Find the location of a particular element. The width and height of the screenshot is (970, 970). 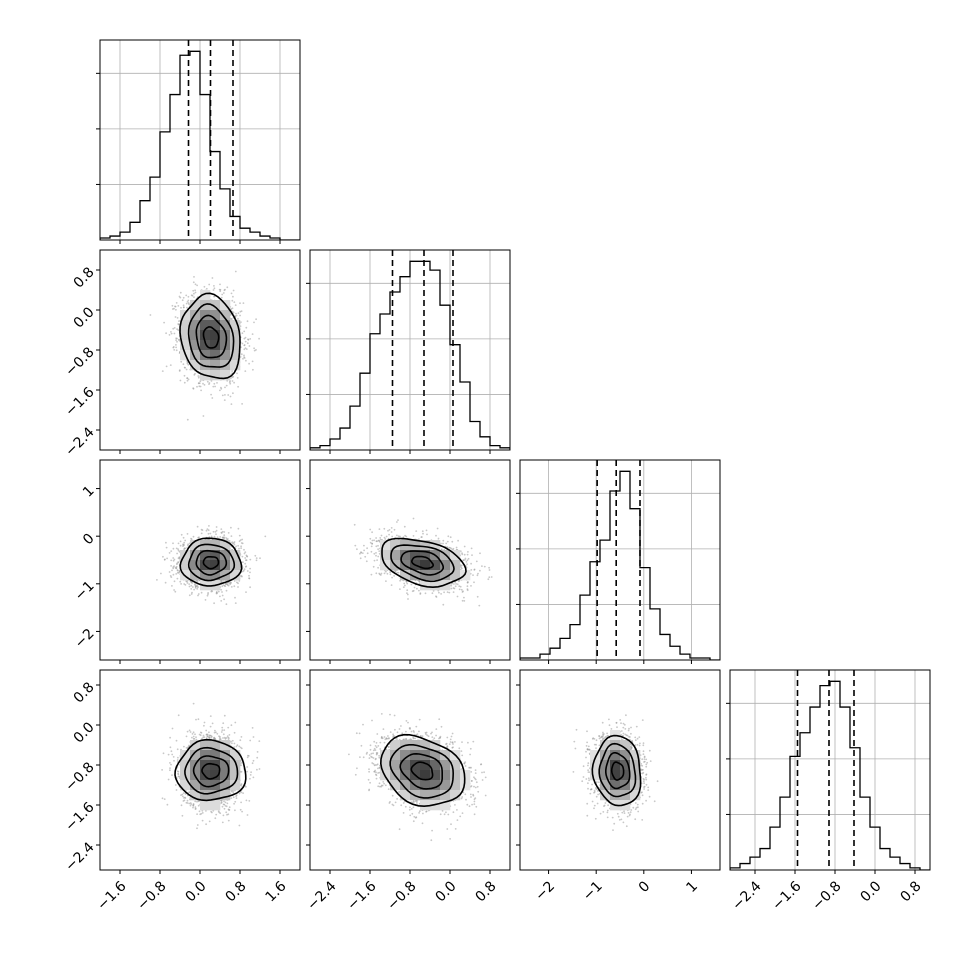

histogram-step is located at coordinates (620, 565).